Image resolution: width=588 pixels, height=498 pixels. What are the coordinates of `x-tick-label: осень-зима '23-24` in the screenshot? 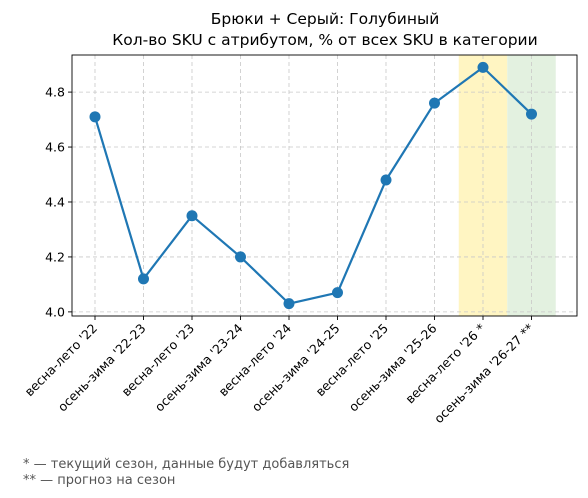 It's located at (199, 367).